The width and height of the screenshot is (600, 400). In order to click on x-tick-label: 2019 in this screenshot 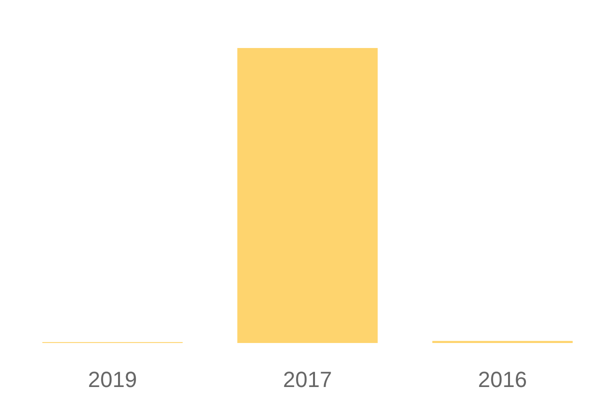, I will do `click(112, 379)`.